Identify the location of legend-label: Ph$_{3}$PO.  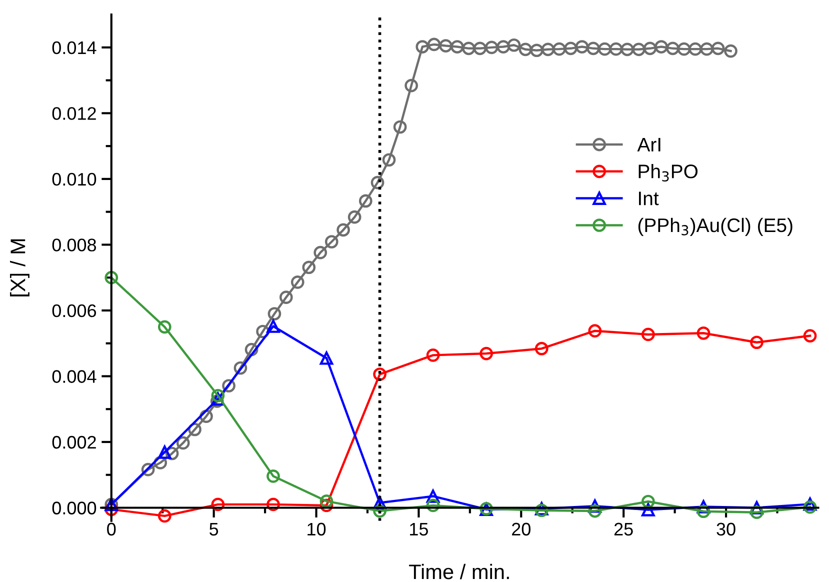
(668, 173).